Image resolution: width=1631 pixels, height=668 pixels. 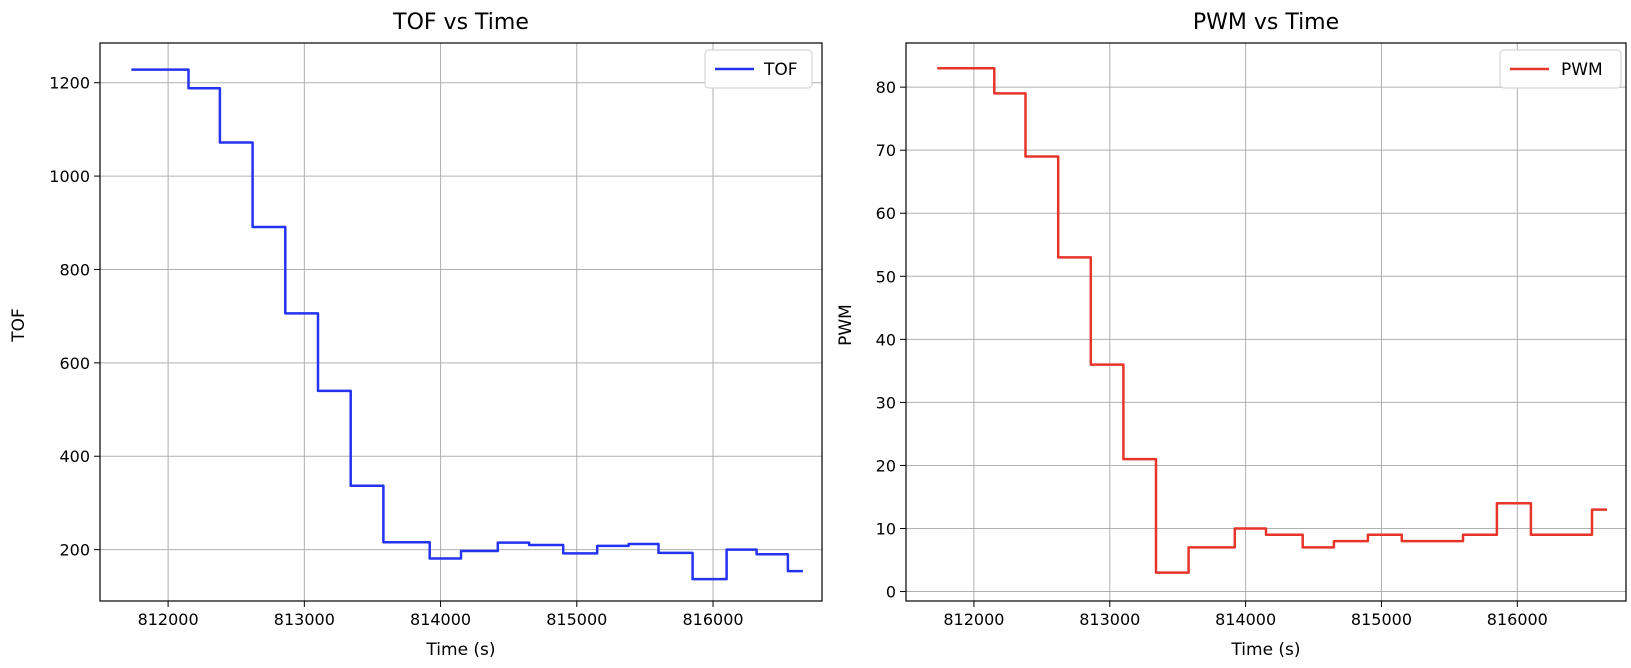 I want to click on y-tick-label: 1000, so click(x=69, y=176).